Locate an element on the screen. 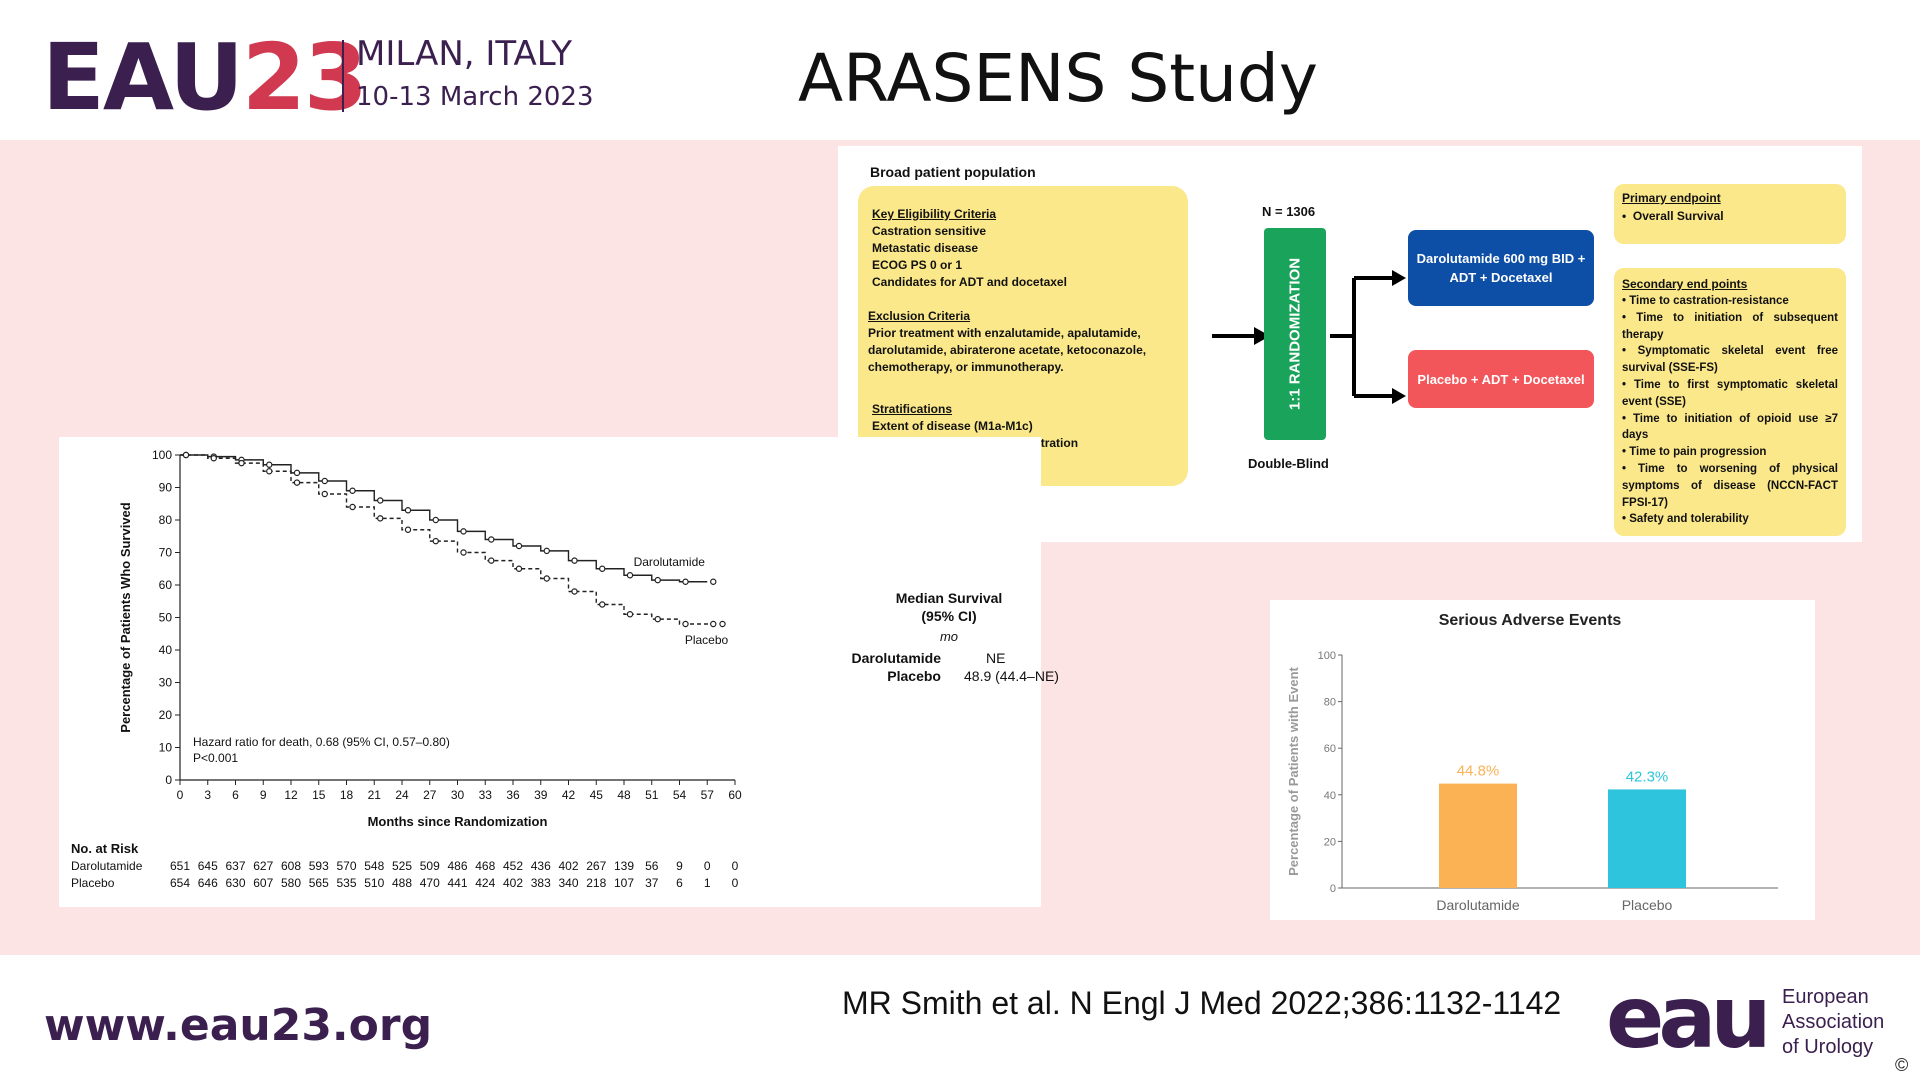  risk-count: 436 is located at coordinates (541, 866).